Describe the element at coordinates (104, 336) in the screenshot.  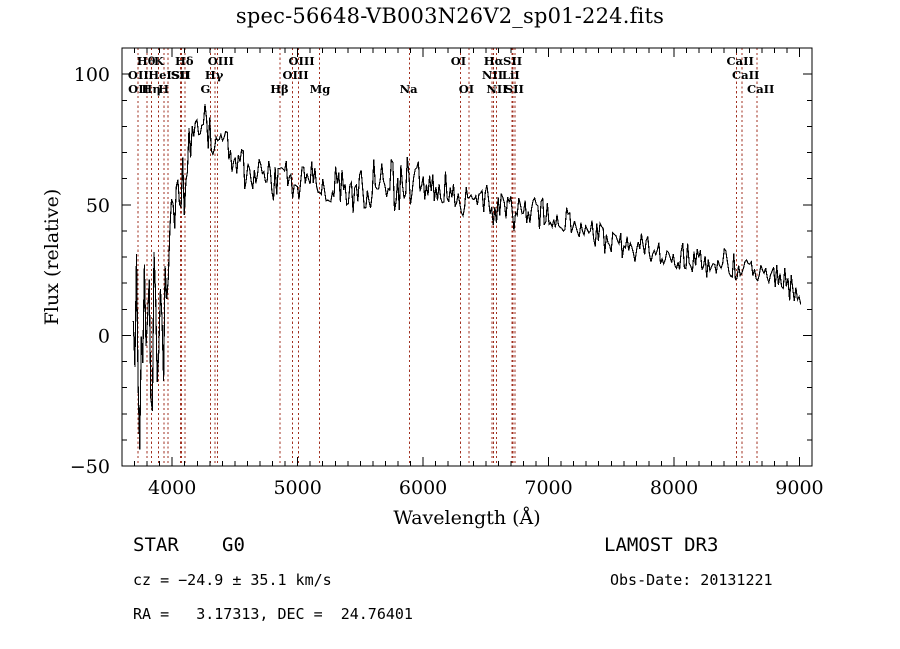
I see `svg-text: 0` at that location.